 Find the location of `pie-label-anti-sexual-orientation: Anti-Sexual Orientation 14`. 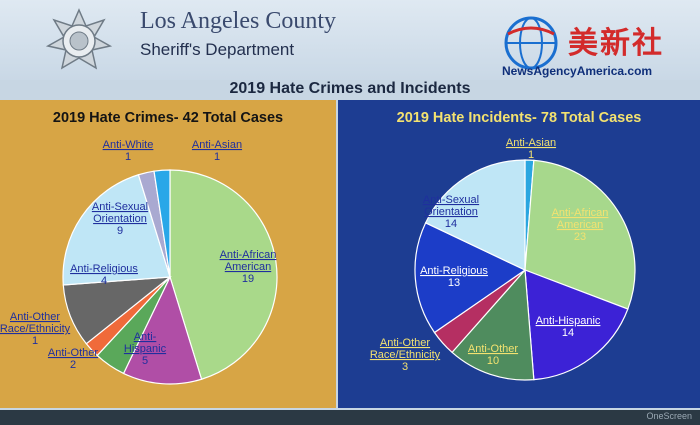

pie-label-anti-sexual-orientation: Anti-Sexual Orientation 14 is located at coordinates (451, 212).